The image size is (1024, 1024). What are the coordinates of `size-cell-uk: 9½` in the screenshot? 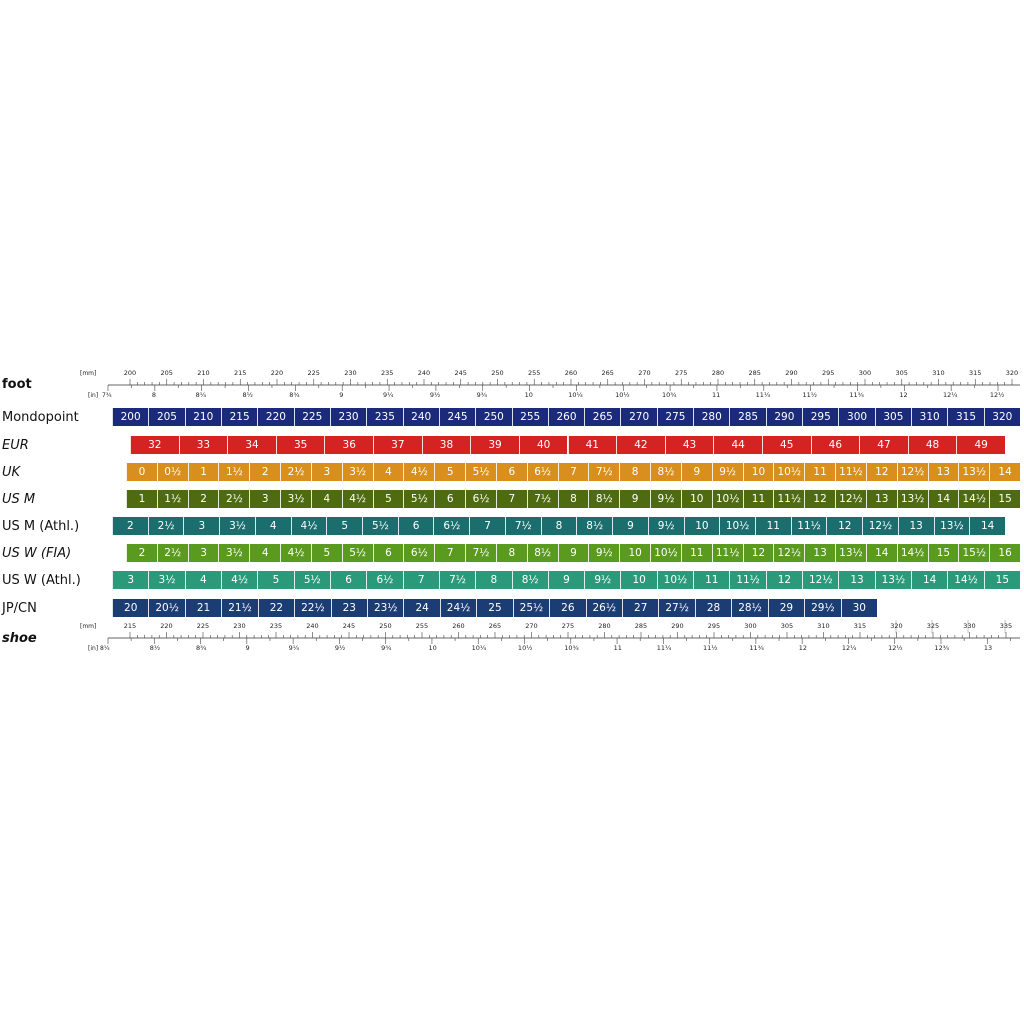 It's located at (727, 472).